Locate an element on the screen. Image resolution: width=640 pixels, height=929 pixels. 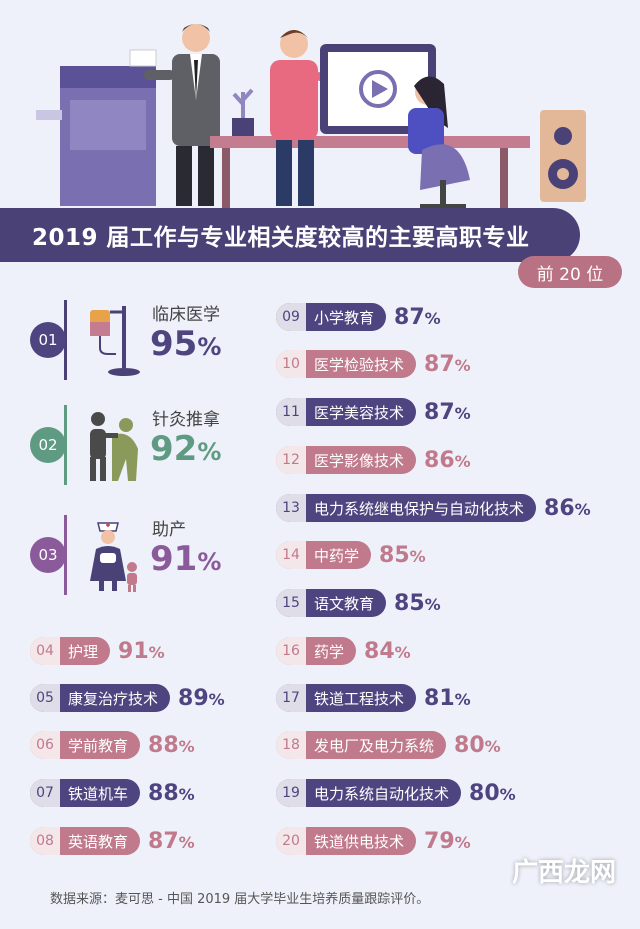
top-entry-1: 01 临床医学 95% is located at coordinates (150, 350).